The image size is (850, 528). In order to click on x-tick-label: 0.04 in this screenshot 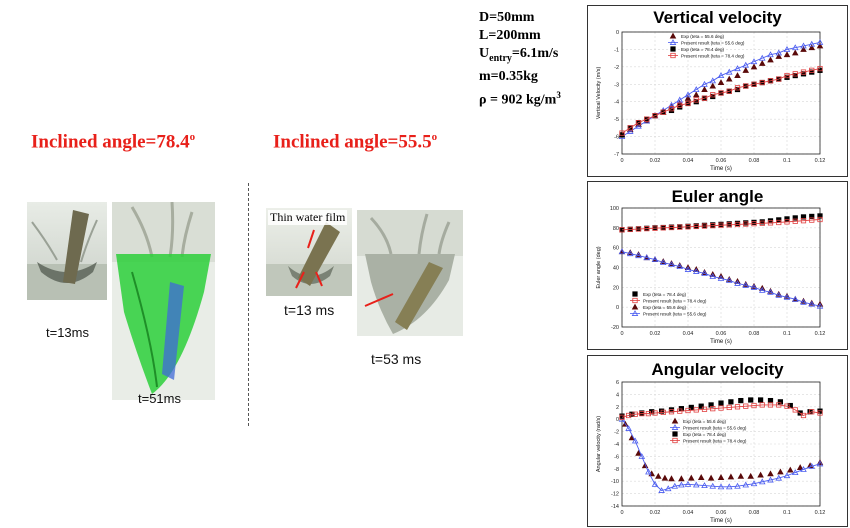, I will do `click(688, 161)`.